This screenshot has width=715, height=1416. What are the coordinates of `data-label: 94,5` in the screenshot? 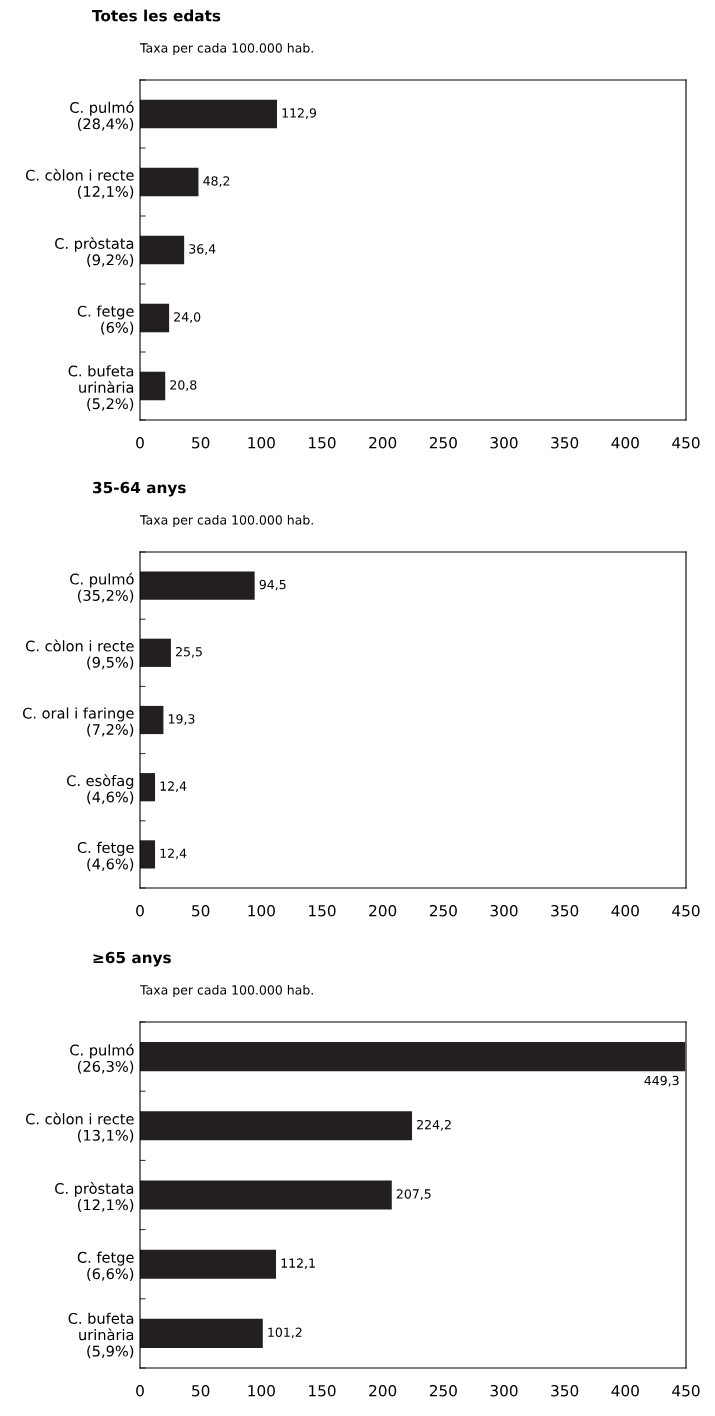 It's located at (272, 585).